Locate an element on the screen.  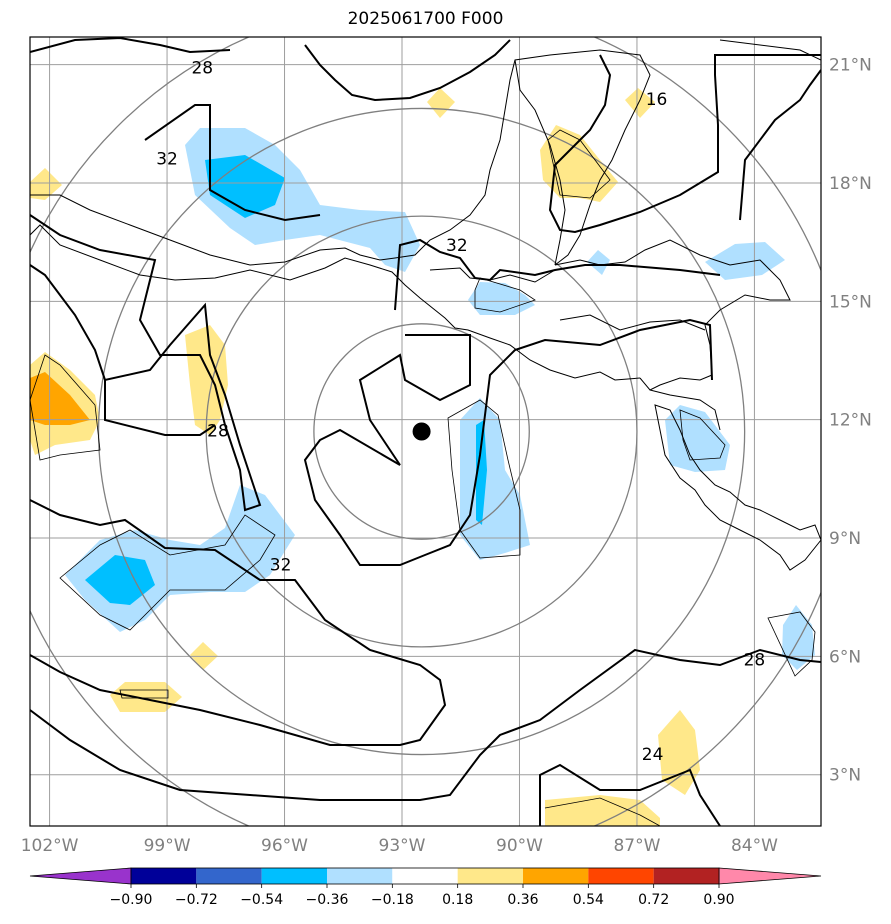
contour-west-loop is located at coordinates (146, 363).